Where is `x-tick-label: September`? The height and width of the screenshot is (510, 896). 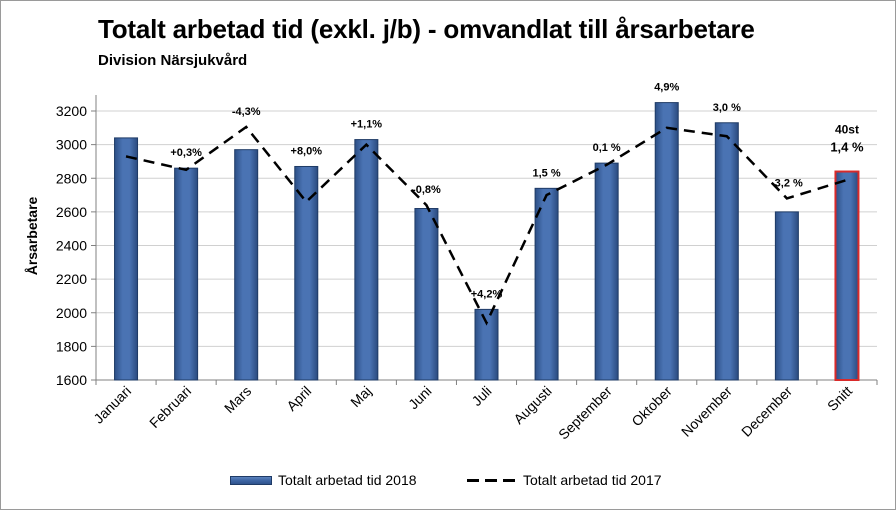
x-tick-label: September is located at coordinates (585, 413).